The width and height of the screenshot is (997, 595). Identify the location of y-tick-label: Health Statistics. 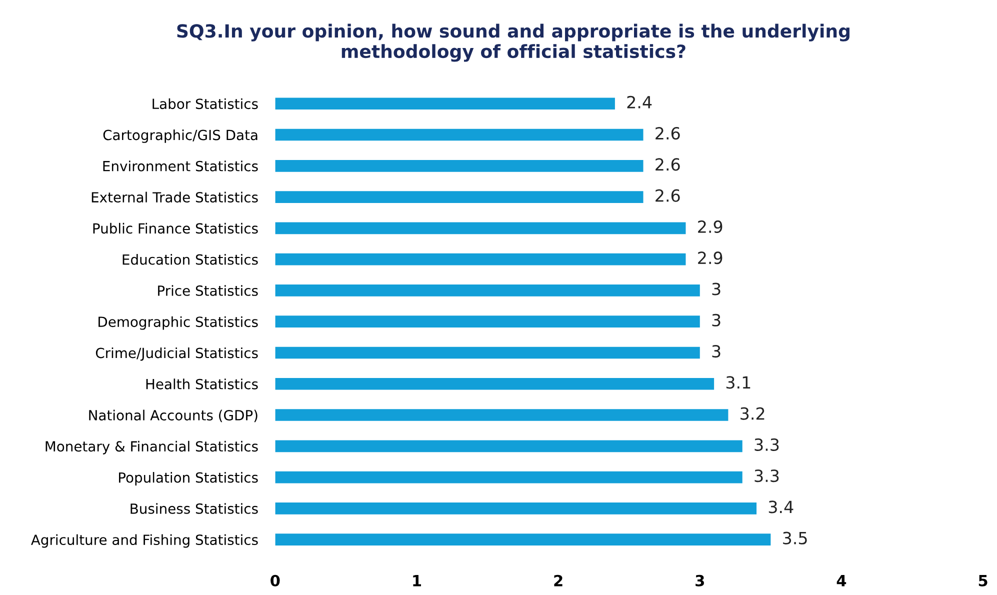
(202, 384).